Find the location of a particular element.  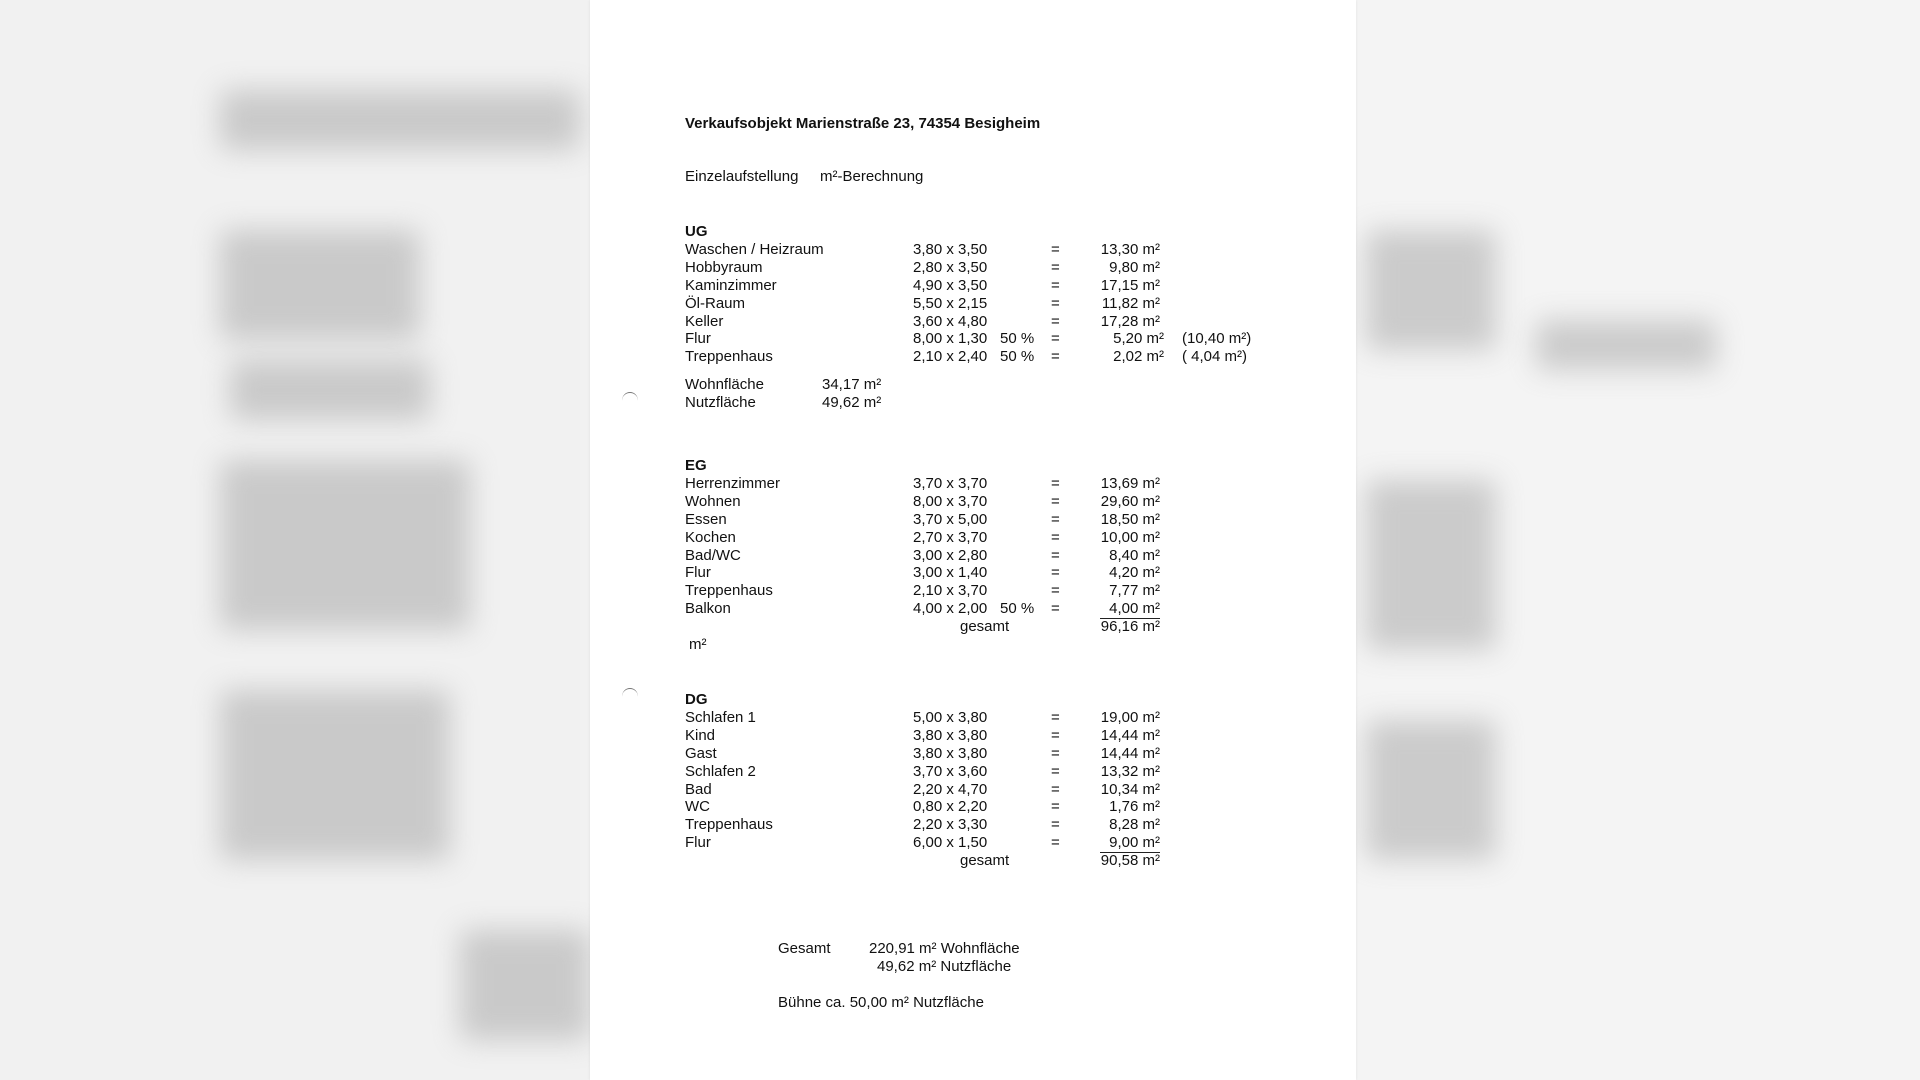

room-area: 13,69 m² is located at coordinates (1130, 483).